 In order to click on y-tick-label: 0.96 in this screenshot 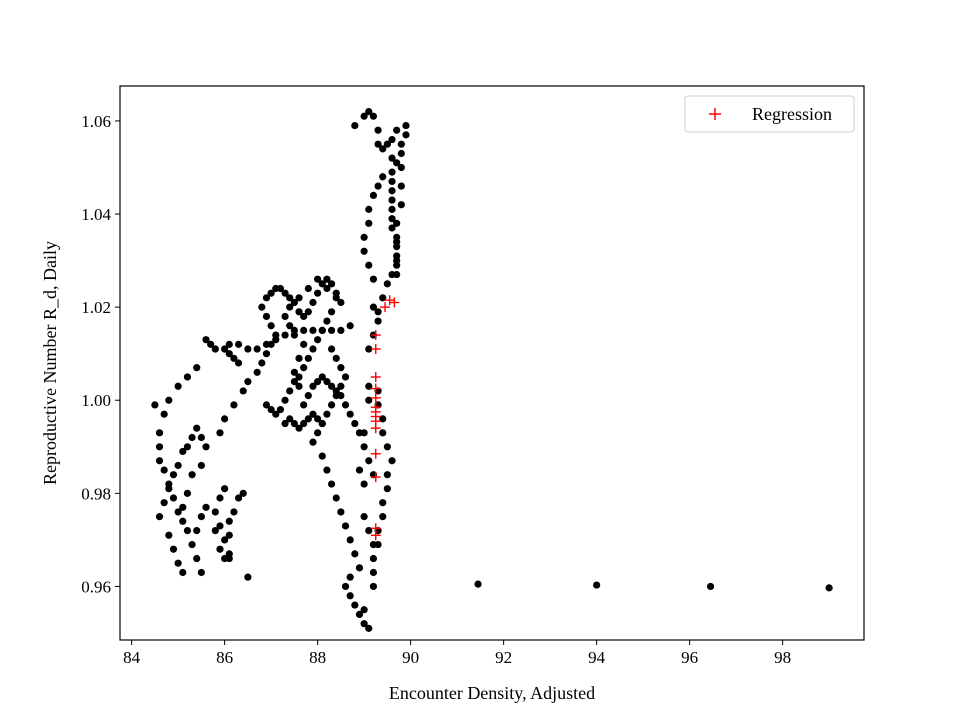, I will do `click(96, 586)`.